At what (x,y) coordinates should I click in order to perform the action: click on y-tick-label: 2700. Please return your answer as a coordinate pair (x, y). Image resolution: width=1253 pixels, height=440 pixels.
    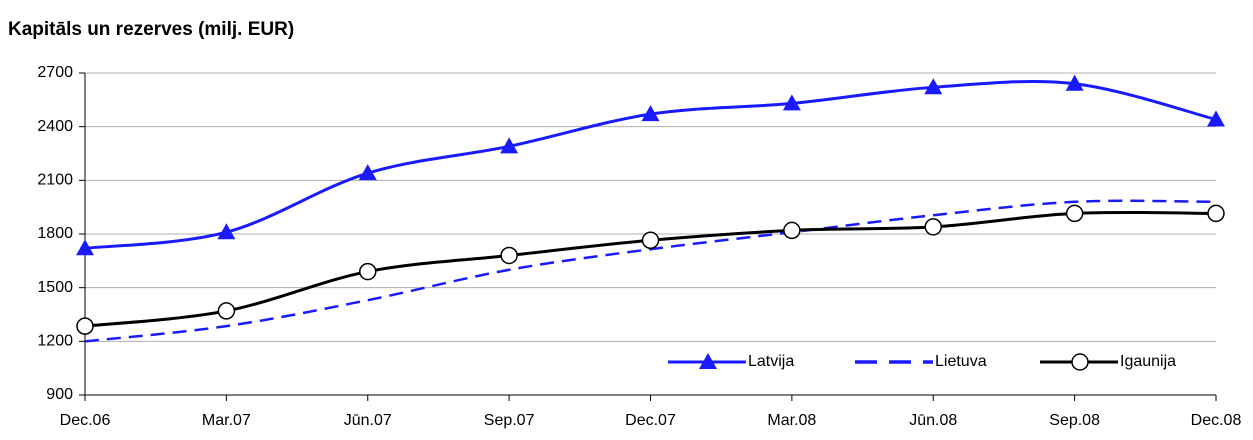
    Looking at the image, I should click on (55, 72).